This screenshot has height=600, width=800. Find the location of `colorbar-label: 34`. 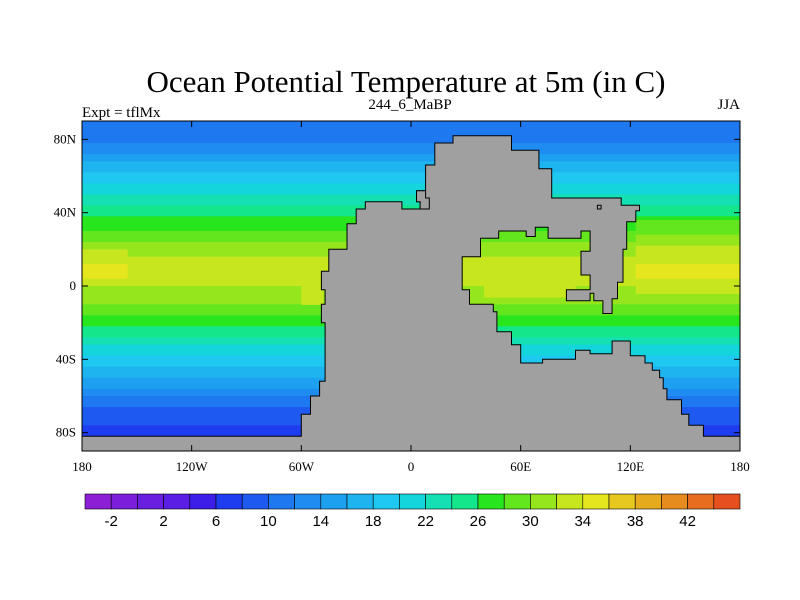

colorbar-label: 34 is located at coordinates (582, 521).